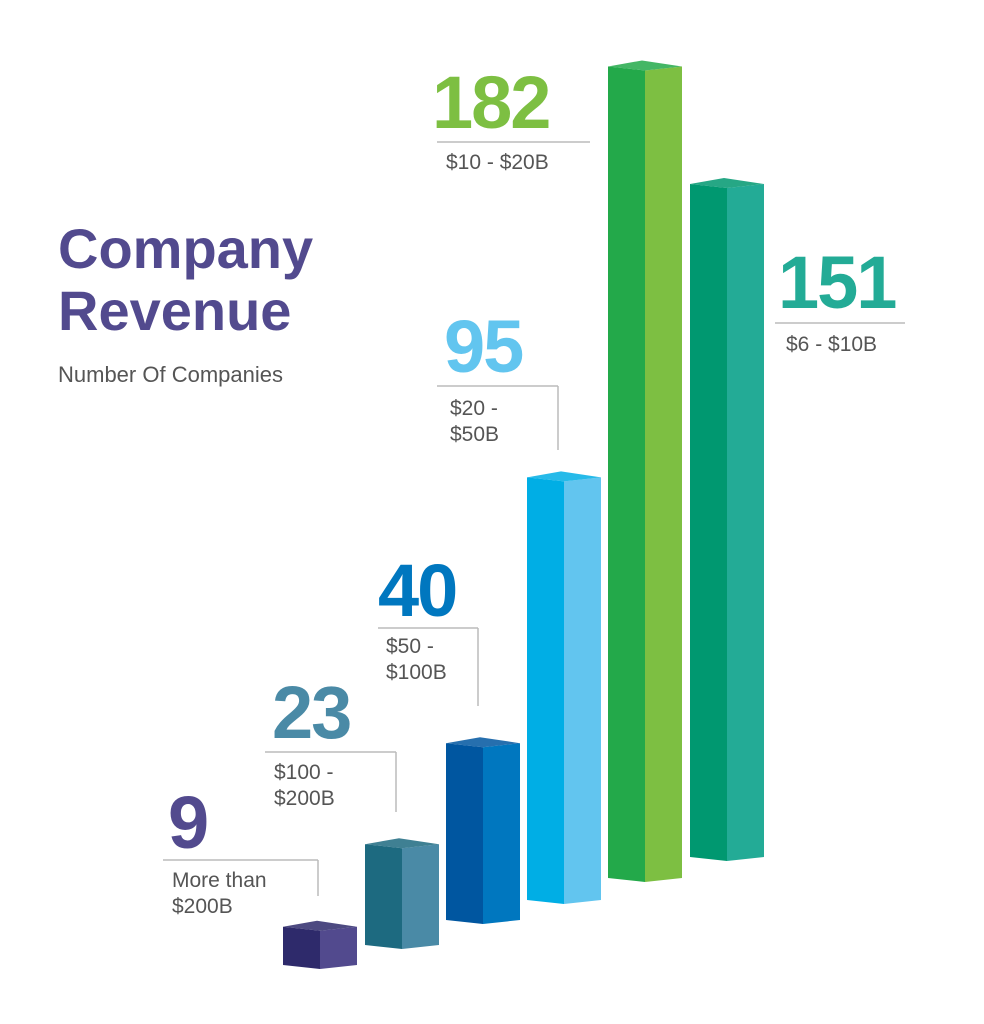 The height and width of the screenshot is (1024, 984). I want to click on chart-title: Company Revenue, so click(186, 279).